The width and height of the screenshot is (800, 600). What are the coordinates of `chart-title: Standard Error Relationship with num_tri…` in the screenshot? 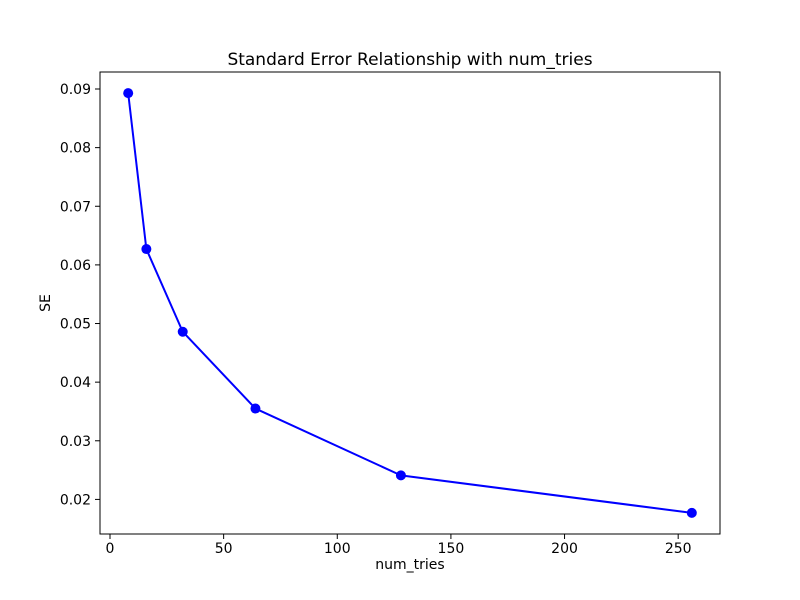 It's located at (410, 60).